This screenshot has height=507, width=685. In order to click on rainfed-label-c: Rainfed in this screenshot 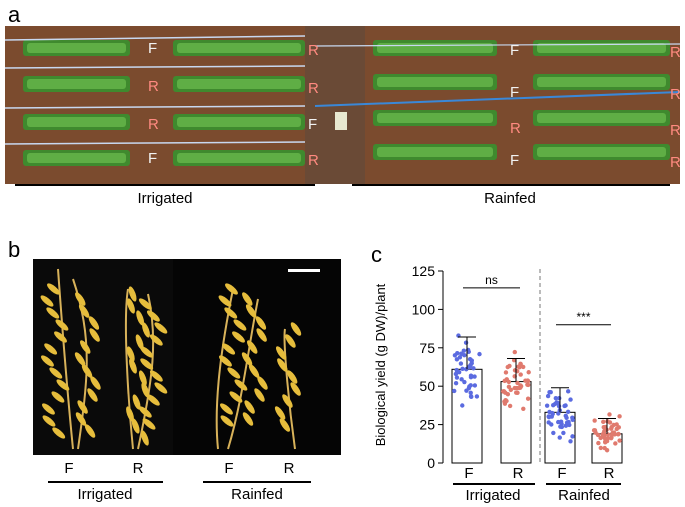, I will do `click(584, 495)`.